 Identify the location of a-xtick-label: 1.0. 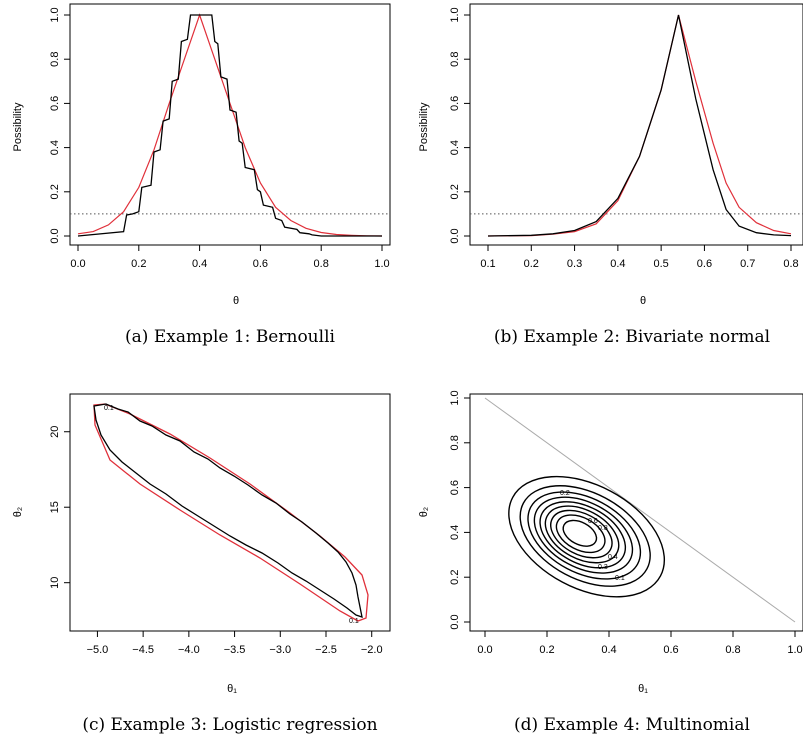
(381, 264).